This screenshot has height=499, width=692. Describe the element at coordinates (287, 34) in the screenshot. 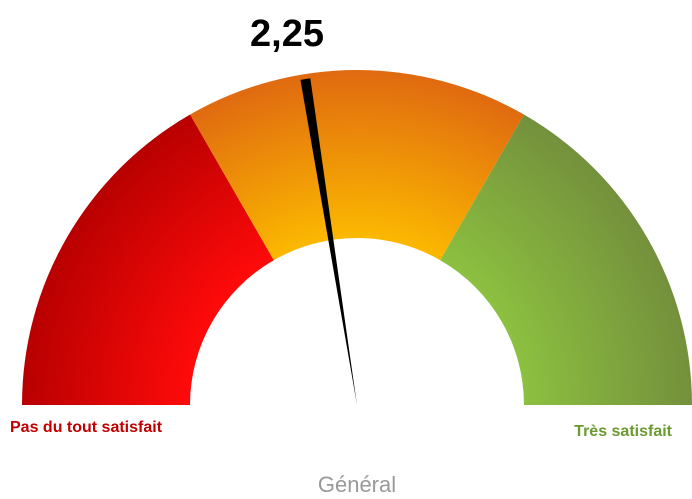

I see `value-label: 2,25` at that location.